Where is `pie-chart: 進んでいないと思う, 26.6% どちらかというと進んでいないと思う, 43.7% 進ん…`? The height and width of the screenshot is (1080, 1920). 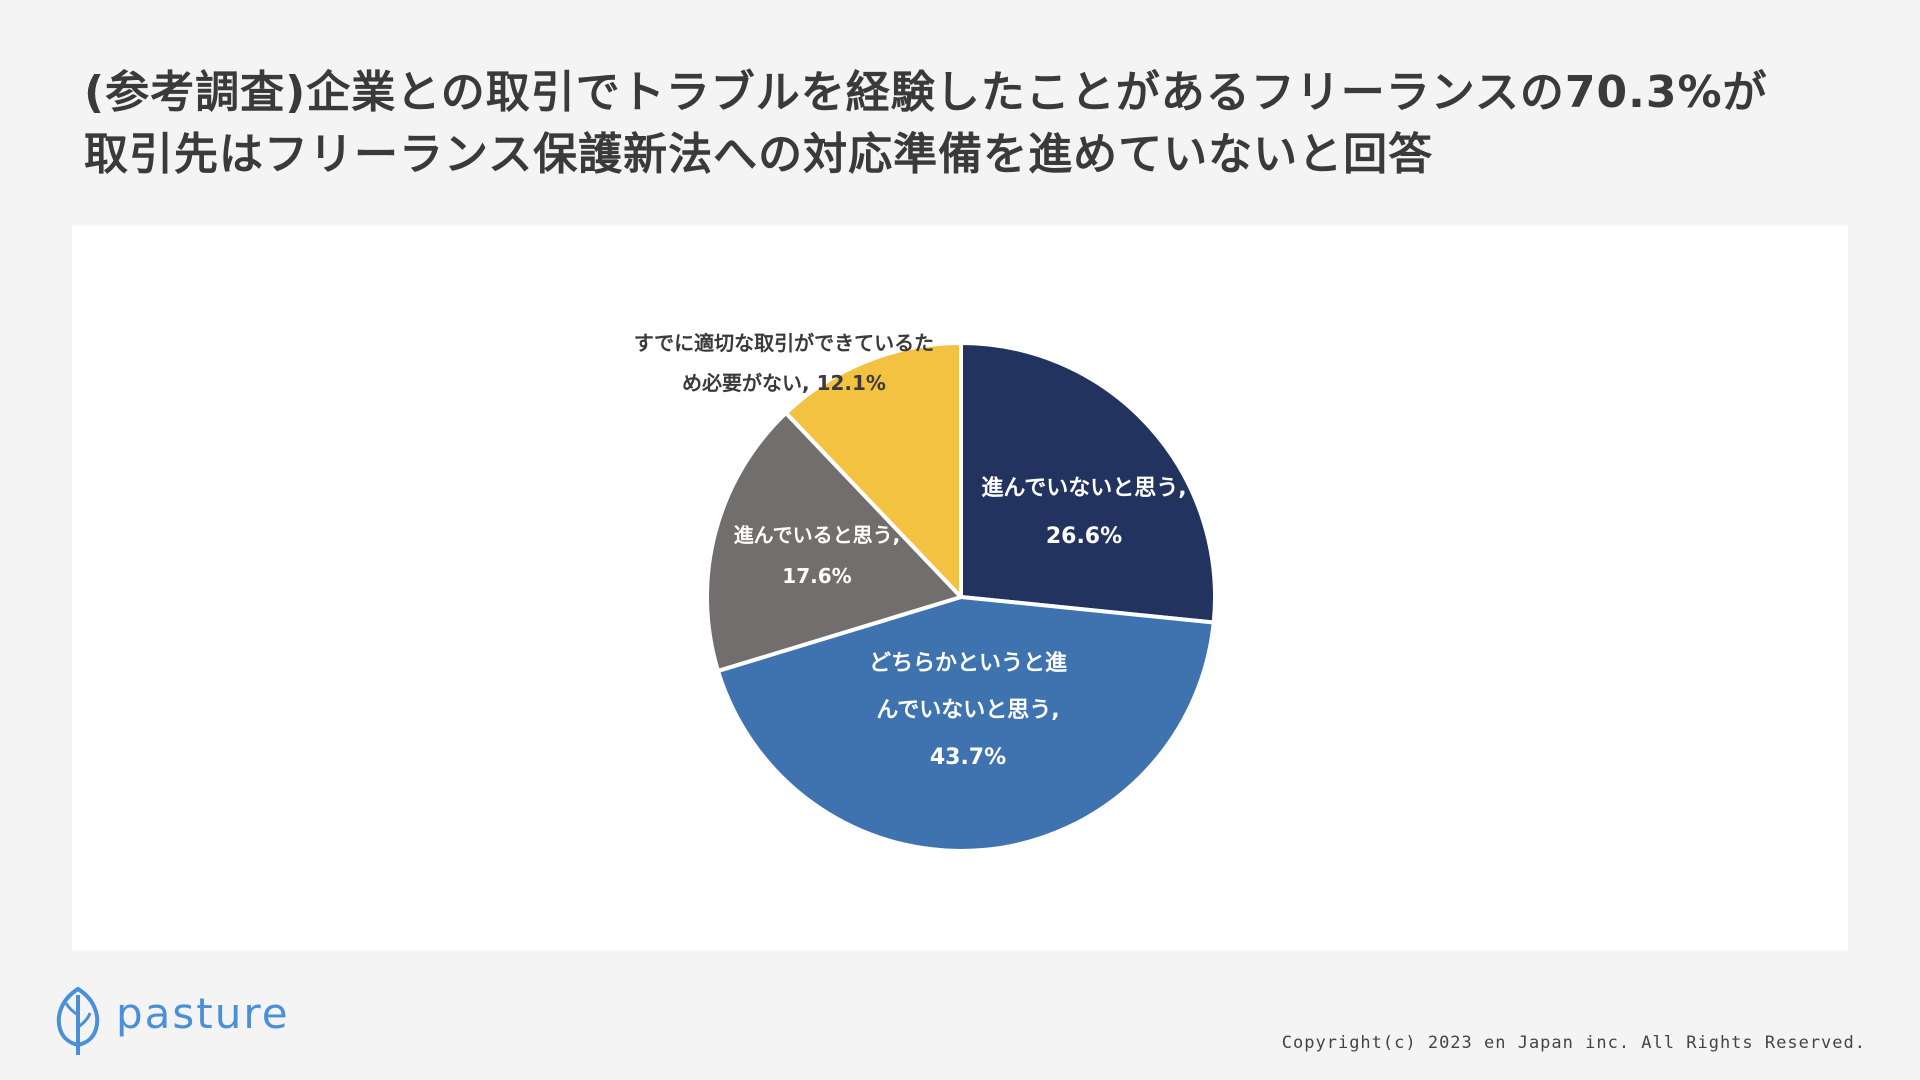 pie-chart: 進んでいないと思う, 26.6% どちらかというと進んでいないと思う, 43.7% 進ん… is located at coordinates (926, 592).